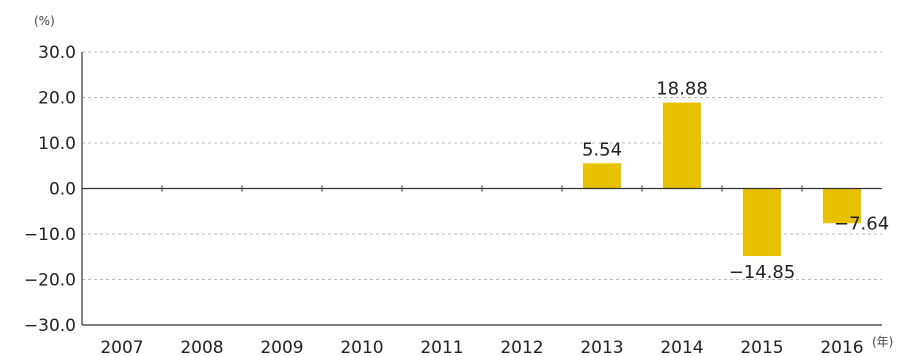 This screenshot has width=912, height=356. I want to click on bar-2015, so click(762, 222).